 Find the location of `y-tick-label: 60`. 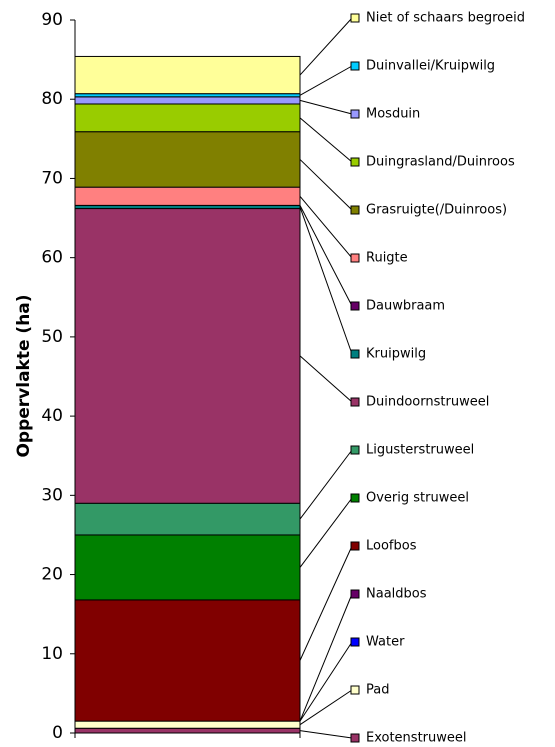

y-tick-label: 60 is located at coordinates (52, 258).